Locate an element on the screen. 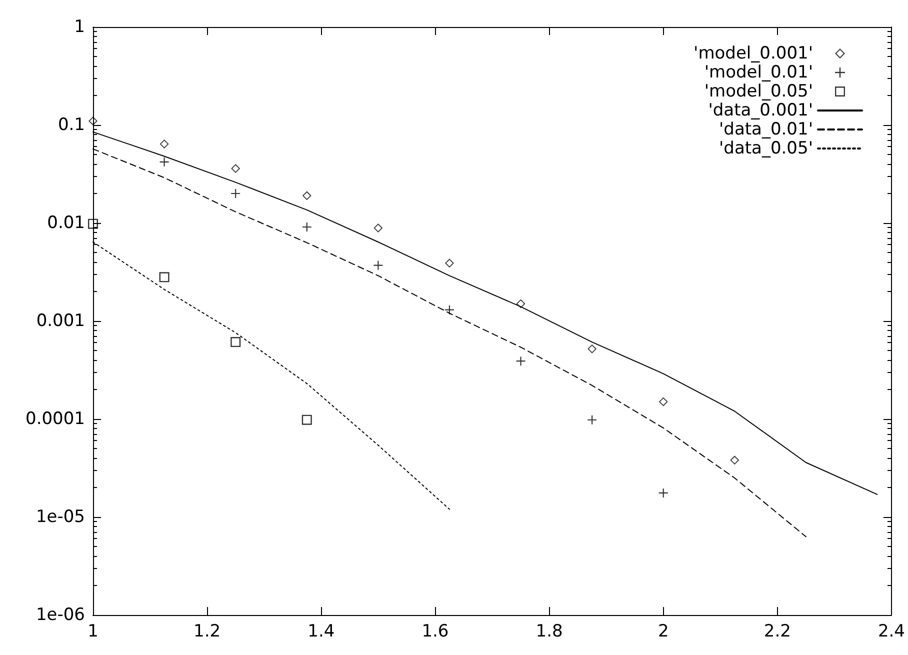  y-tick-label: 1 is located at coordinates (79, 27).